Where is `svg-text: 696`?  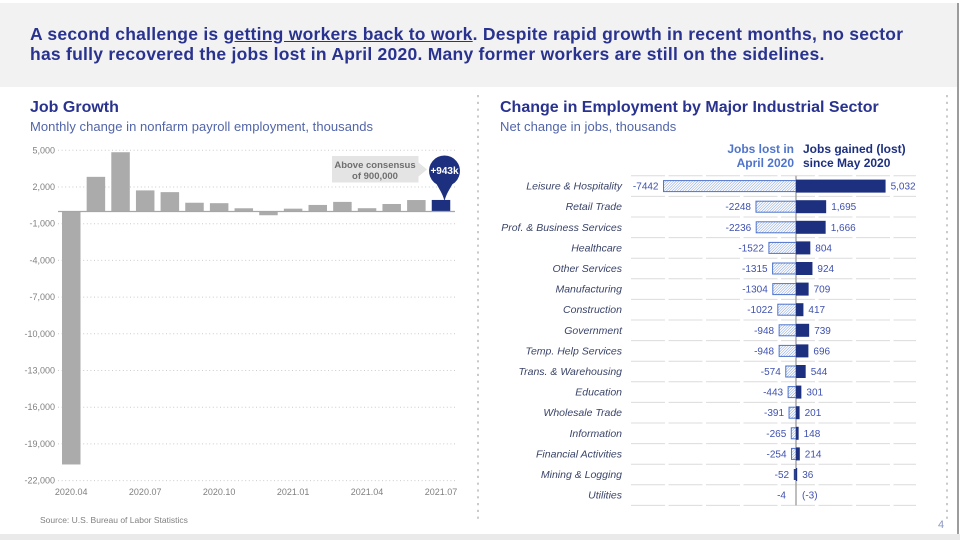
svg-text: 696 is located at coordinates (821, 351).